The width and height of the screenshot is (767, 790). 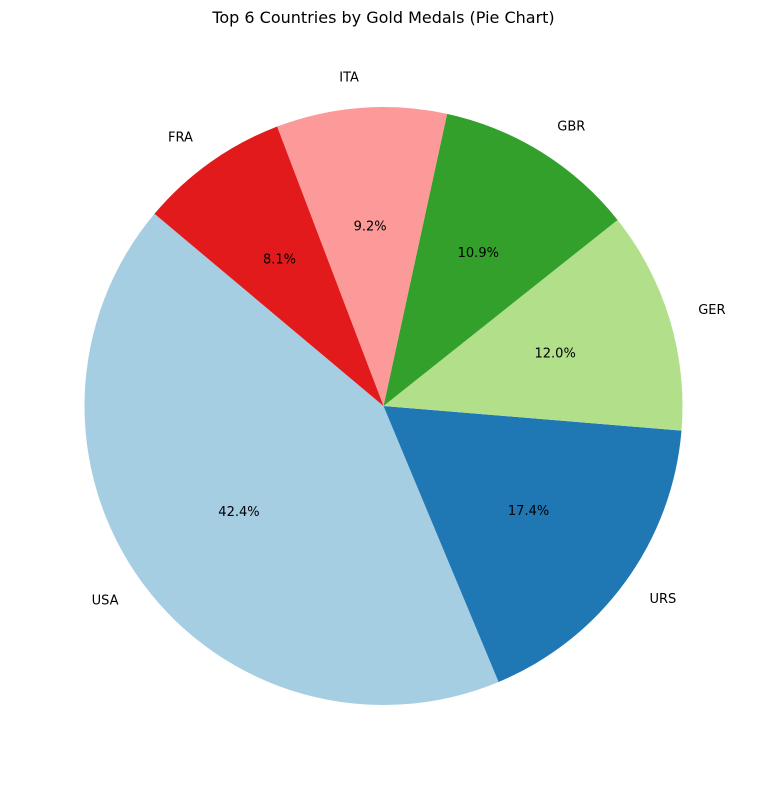 What do you see at coordinates (238, 512) in the screenshot?
I see `percent-label-usa: 42.4%` at bounding box center [238, 512].